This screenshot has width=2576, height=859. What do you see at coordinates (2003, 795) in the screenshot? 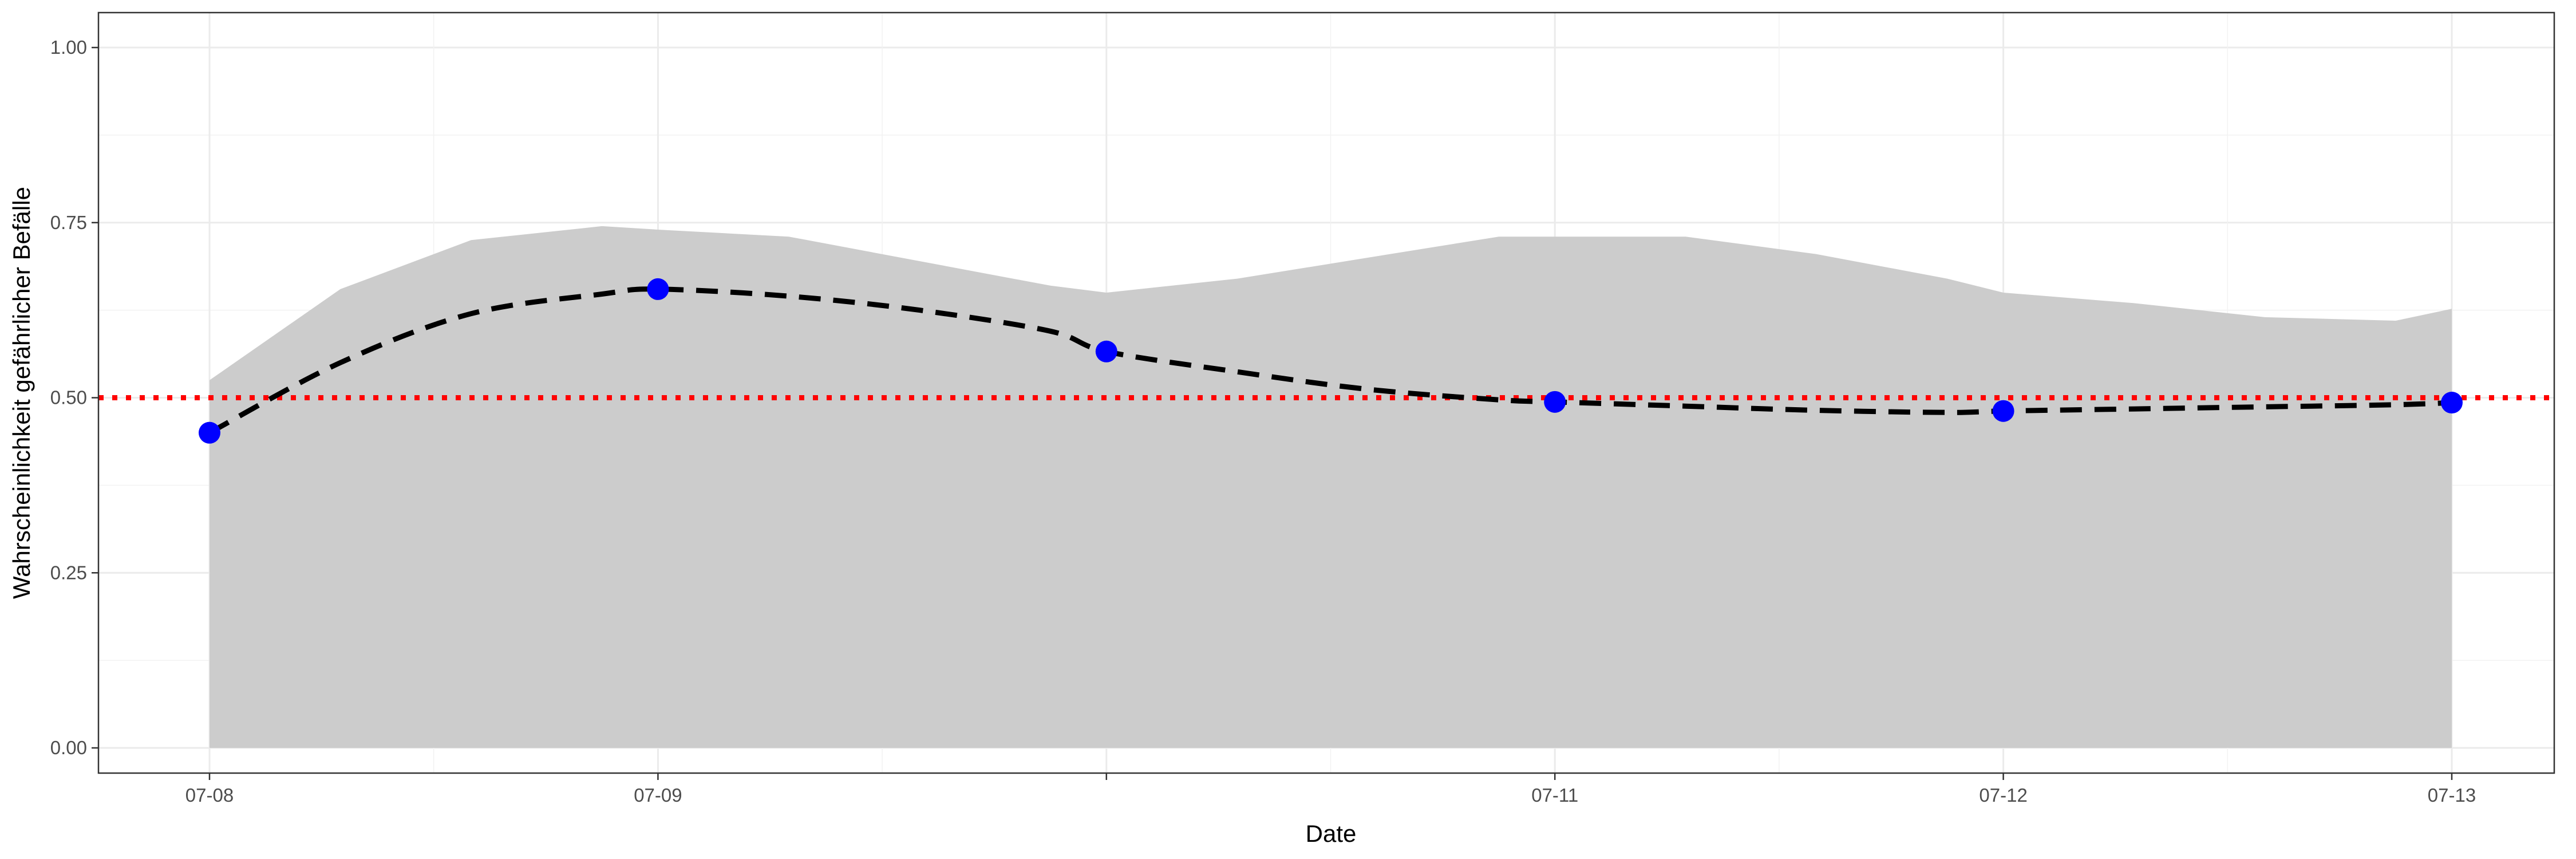
I see `x-tick-label: 07-12` at bounding box center [2003, 795].